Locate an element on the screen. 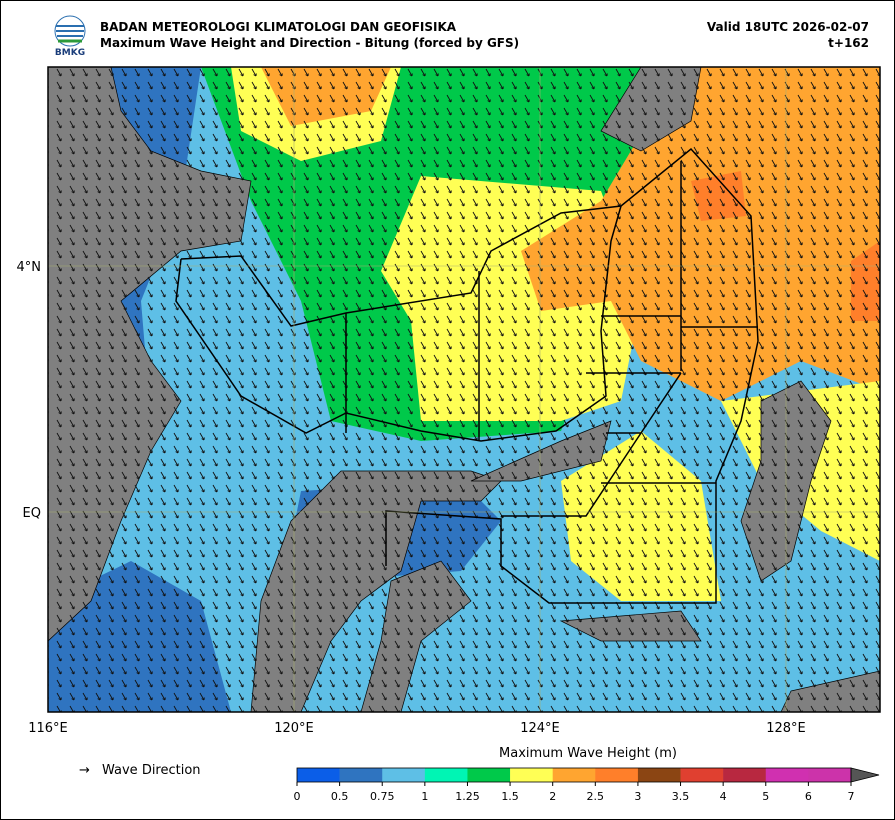 The width and height of the screenshot is (895, 820). colorbar-tick-label: 1 is located at coordinates (424, 796).